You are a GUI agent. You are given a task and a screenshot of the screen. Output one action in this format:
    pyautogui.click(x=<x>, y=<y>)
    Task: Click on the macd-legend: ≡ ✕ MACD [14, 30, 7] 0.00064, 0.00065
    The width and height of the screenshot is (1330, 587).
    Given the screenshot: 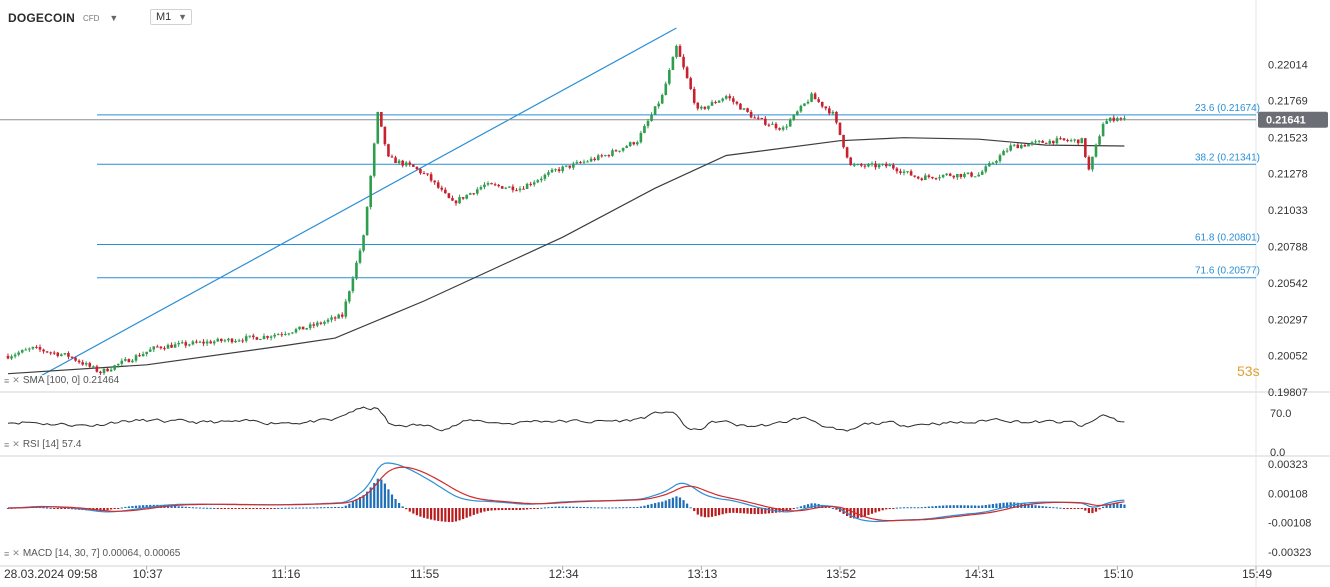 What is the action you would take?
    pyautogui.click(x=92, y=553)
    